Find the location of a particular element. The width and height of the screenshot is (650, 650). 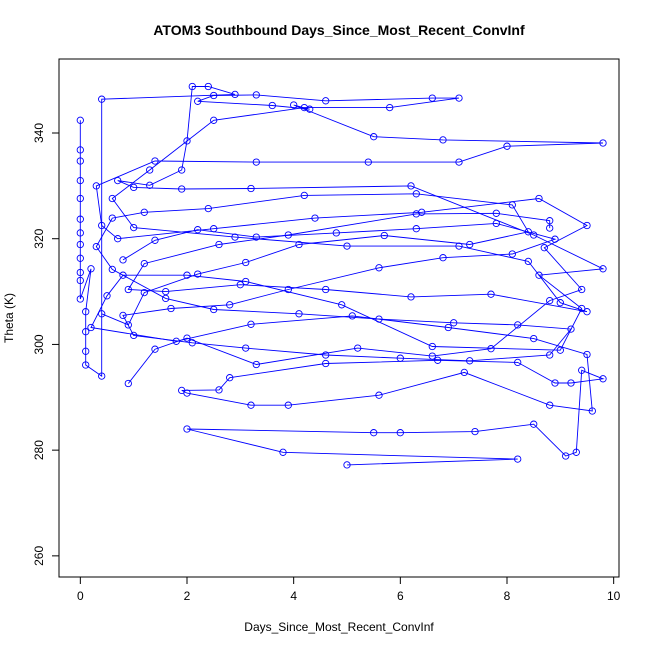

x-axis-label: Days_Since_Most_Recent_ConvInf is located at coordinates (339, 627).